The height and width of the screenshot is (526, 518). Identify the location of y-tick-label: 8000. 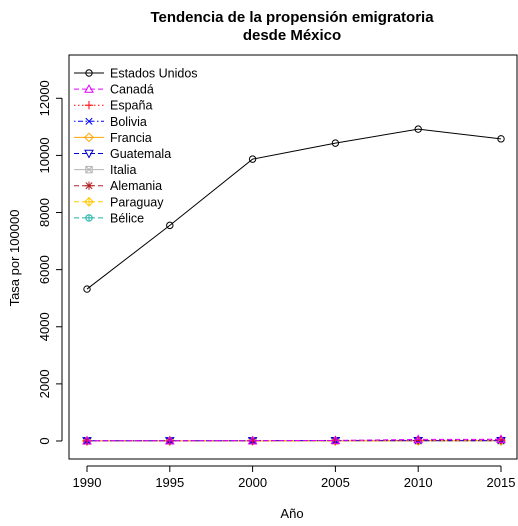
(44, 212).